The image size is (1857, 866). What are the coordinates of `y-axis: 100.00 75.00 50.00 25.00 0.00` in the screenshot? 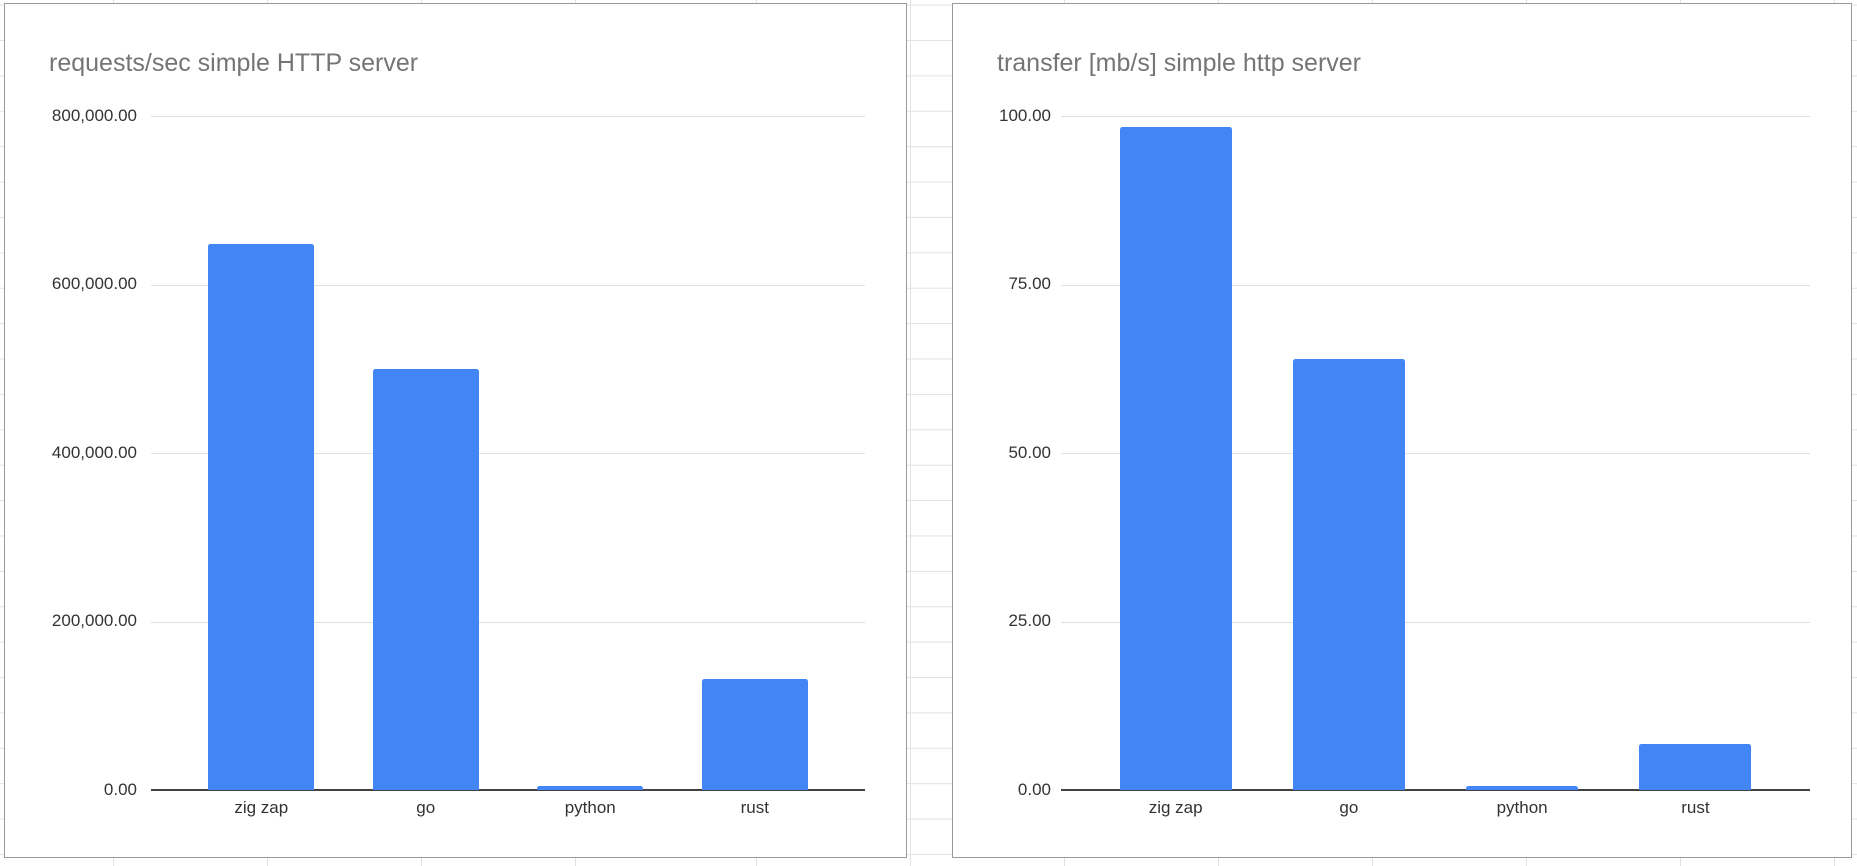 It's located at (1002, 430).